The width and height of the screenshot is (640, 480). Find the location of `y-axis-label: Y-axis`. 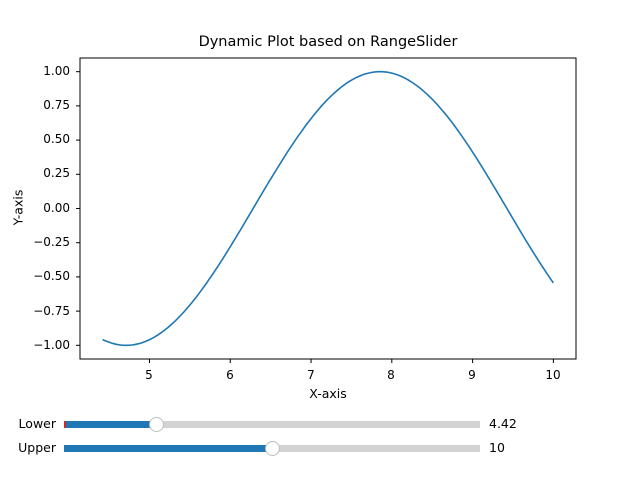

y-axis-label: Y-axis is located at coordinates (18, 207).